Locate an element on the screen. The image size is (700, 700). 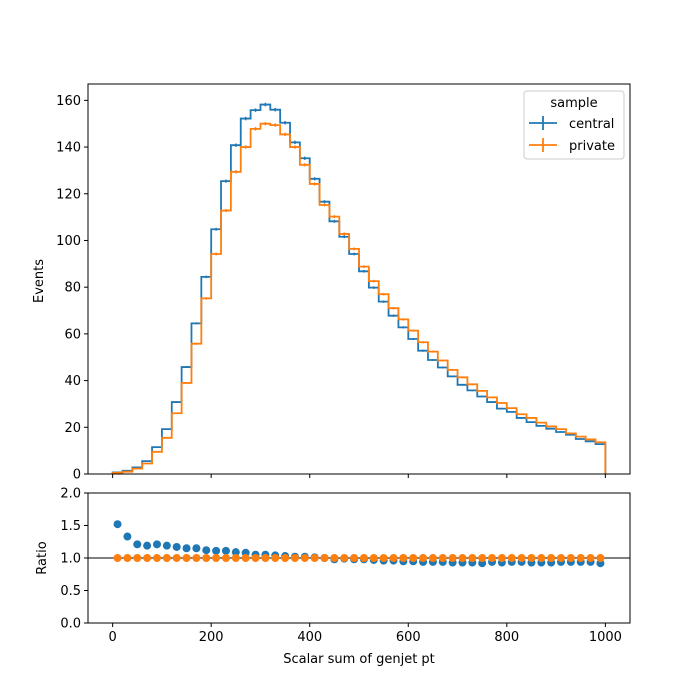
x-tick-label: 800 is located at coordinates (506, 637).